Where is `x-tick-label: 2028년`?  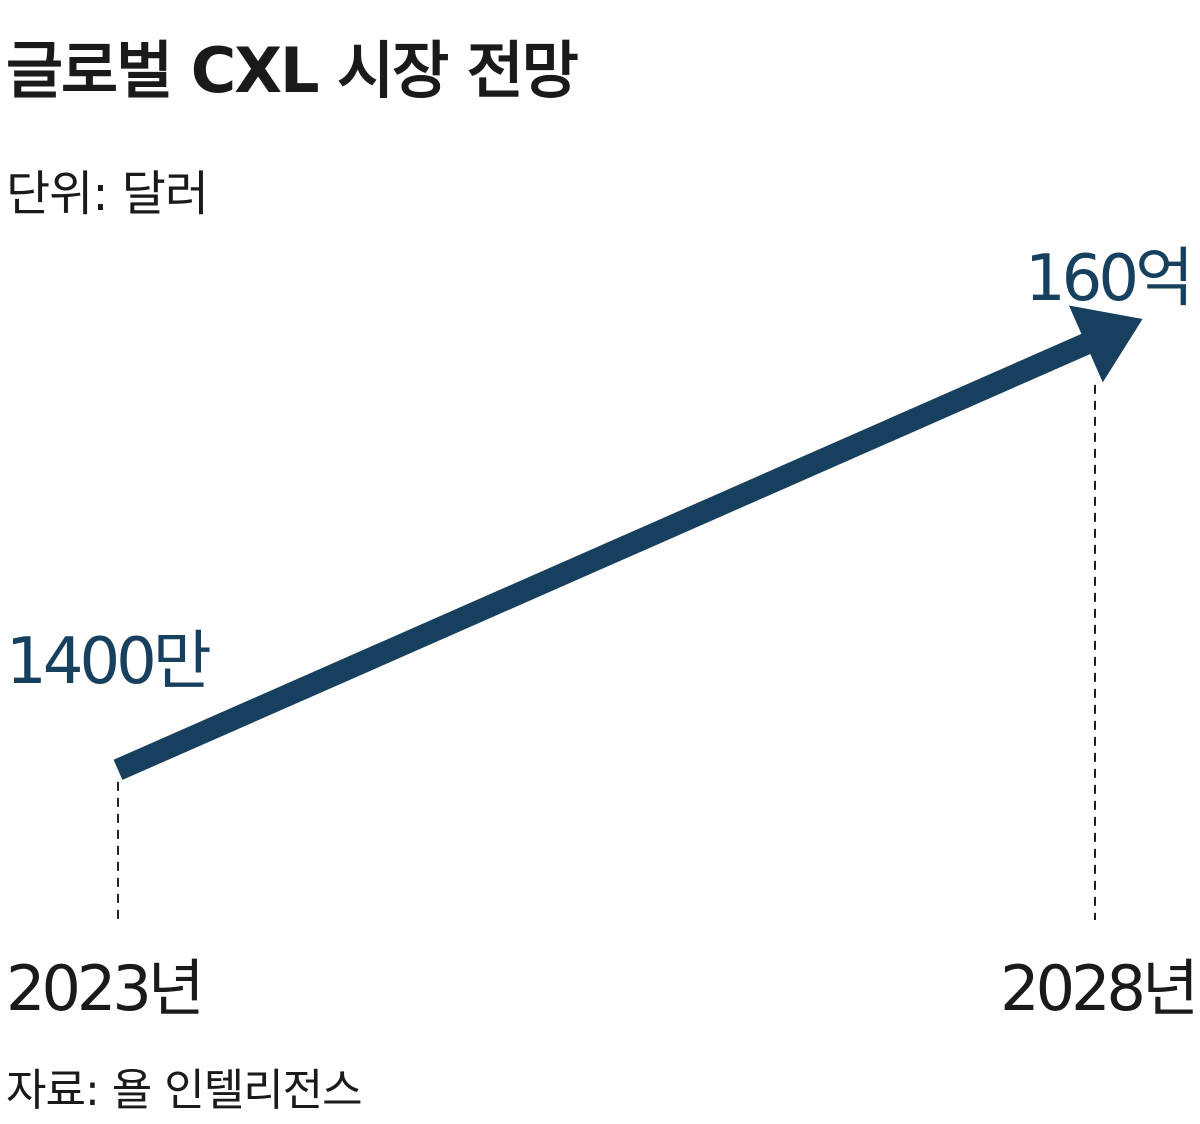
x-tick-label: 2028년 is located at coordinates (1097, 988).